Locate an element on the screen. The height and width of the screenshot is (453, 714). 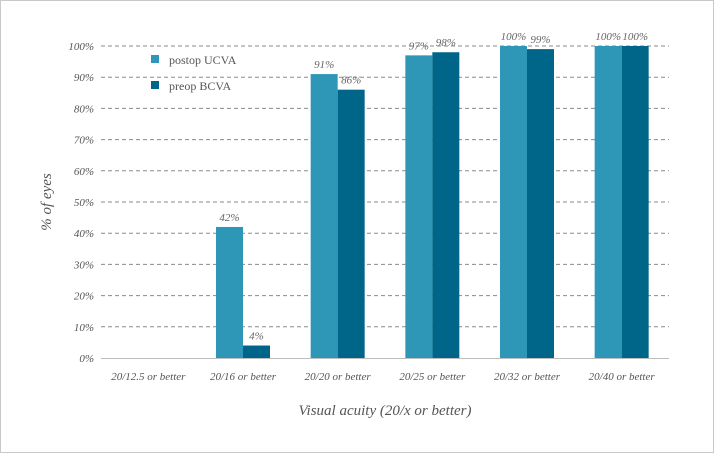
y-tick-label: 40% is located at coordinates (84, 234).